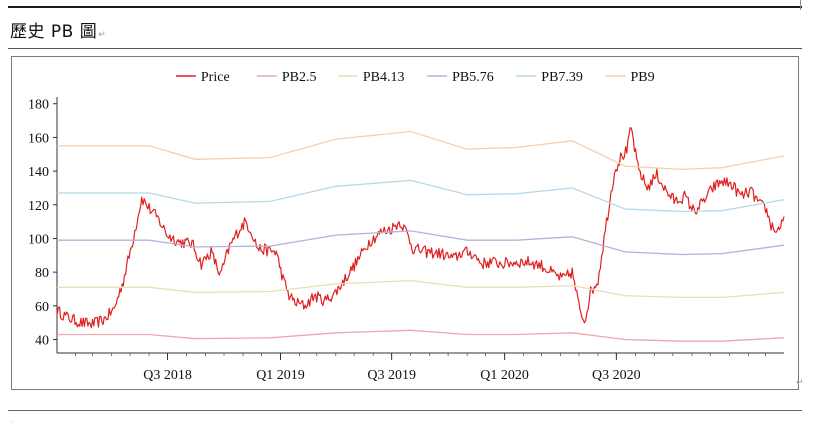 The image size is (820, 428). I want to click on bottom-rule, so click(405, 410).